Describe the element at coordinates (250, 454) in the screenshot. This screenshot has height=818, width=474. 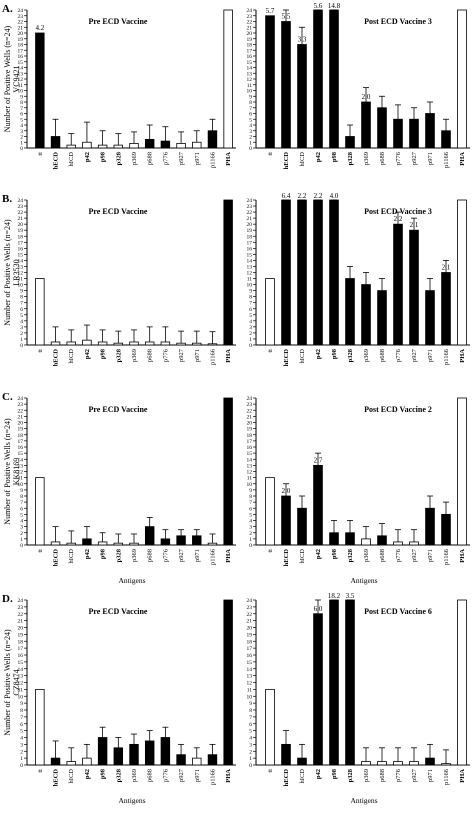
I see `y-tick-label: 15` at that location.